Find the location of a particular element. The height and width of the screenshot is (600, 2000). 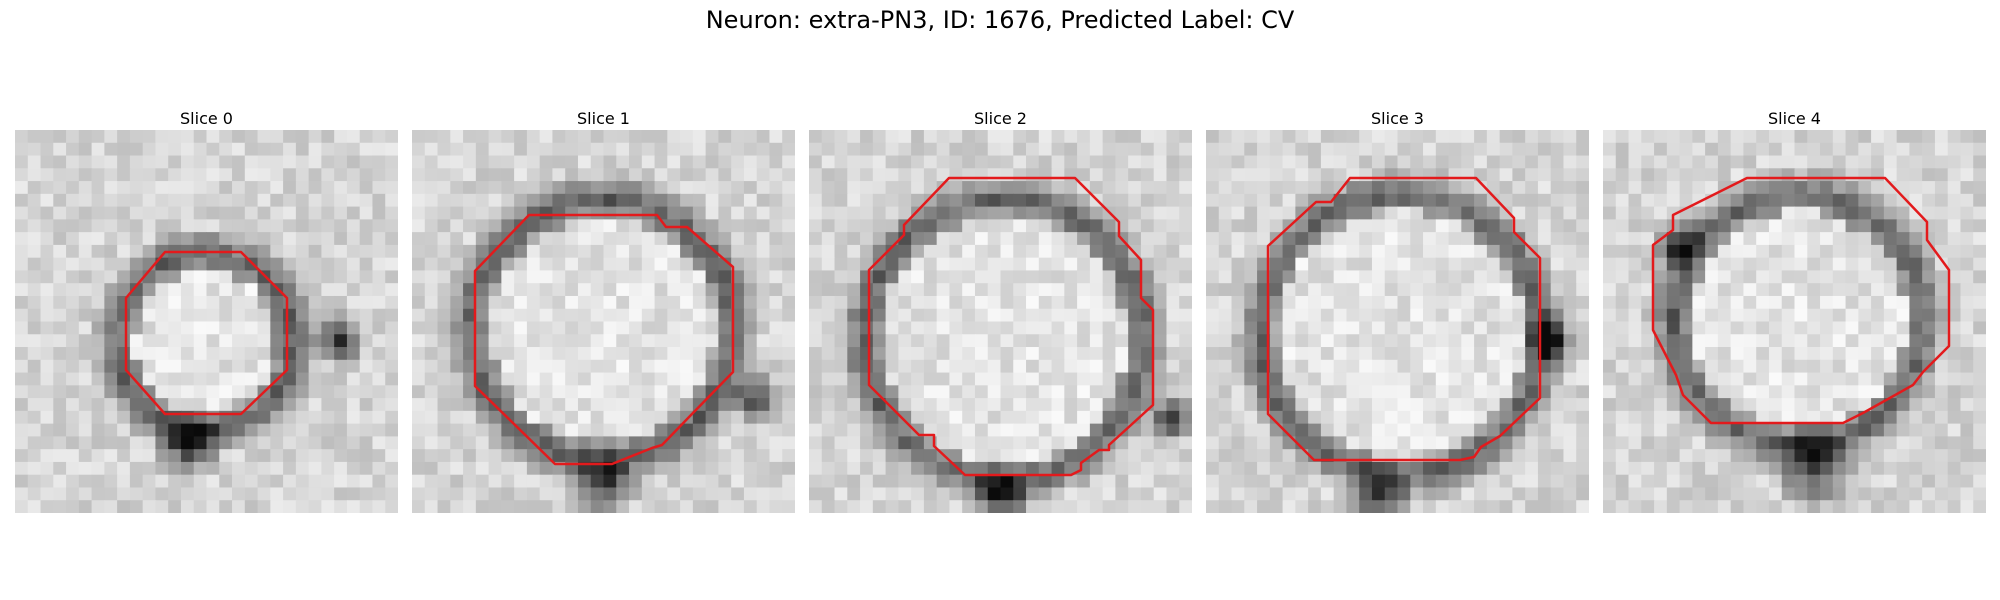

slice-panel-4: Slice 4 is located at coordinates (1794, 310).